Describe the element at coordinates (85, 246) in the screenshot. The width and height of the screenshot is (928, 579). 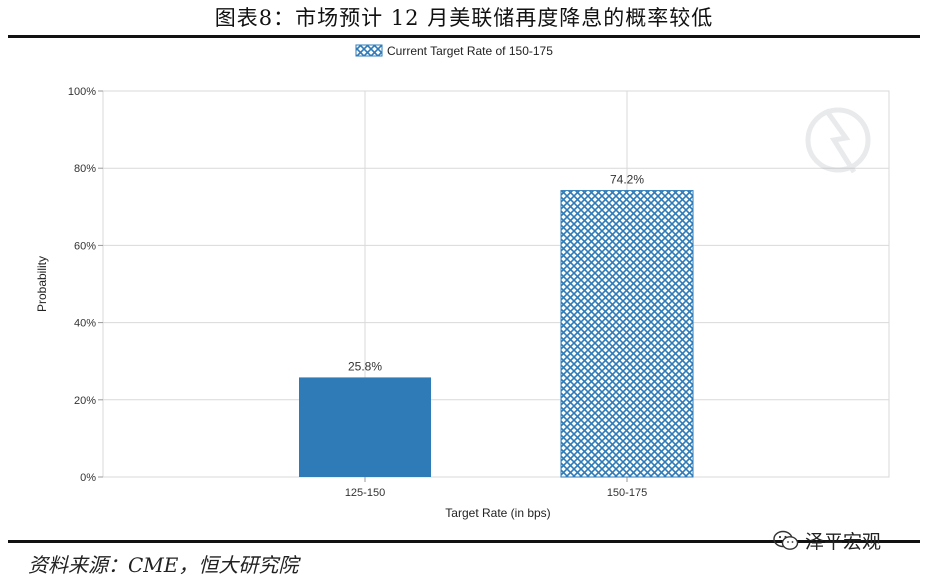
I see `y-tick-label: 60%` at that location.